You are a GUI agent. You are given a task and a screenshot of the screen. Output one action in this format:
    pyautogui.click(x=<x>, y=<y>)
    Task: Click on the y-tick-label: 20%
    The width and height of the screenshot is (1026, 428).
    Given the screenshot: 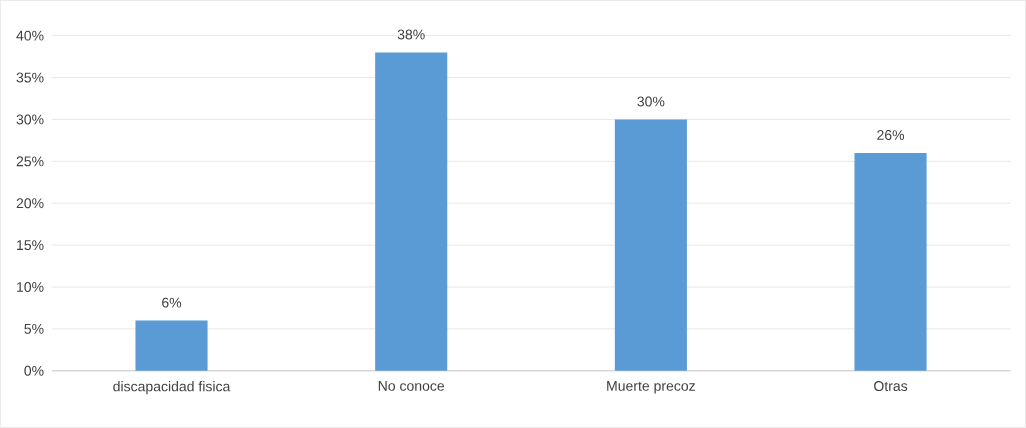 What is the action you would take?
    pyautogui.click(x=30, y=203)
    